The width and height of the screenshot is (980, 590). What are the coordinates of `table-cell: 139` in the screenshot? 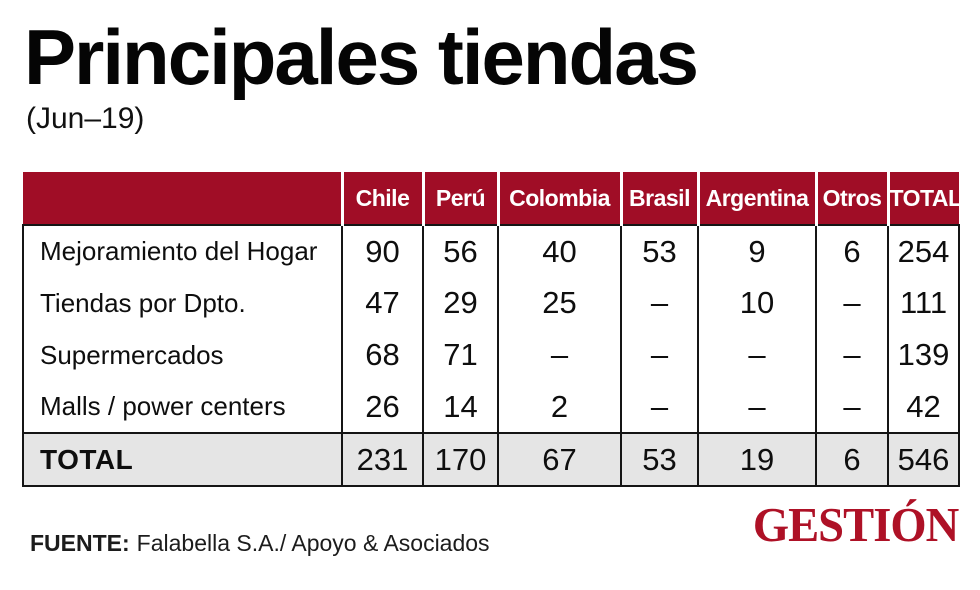 It's located at (924, 355).